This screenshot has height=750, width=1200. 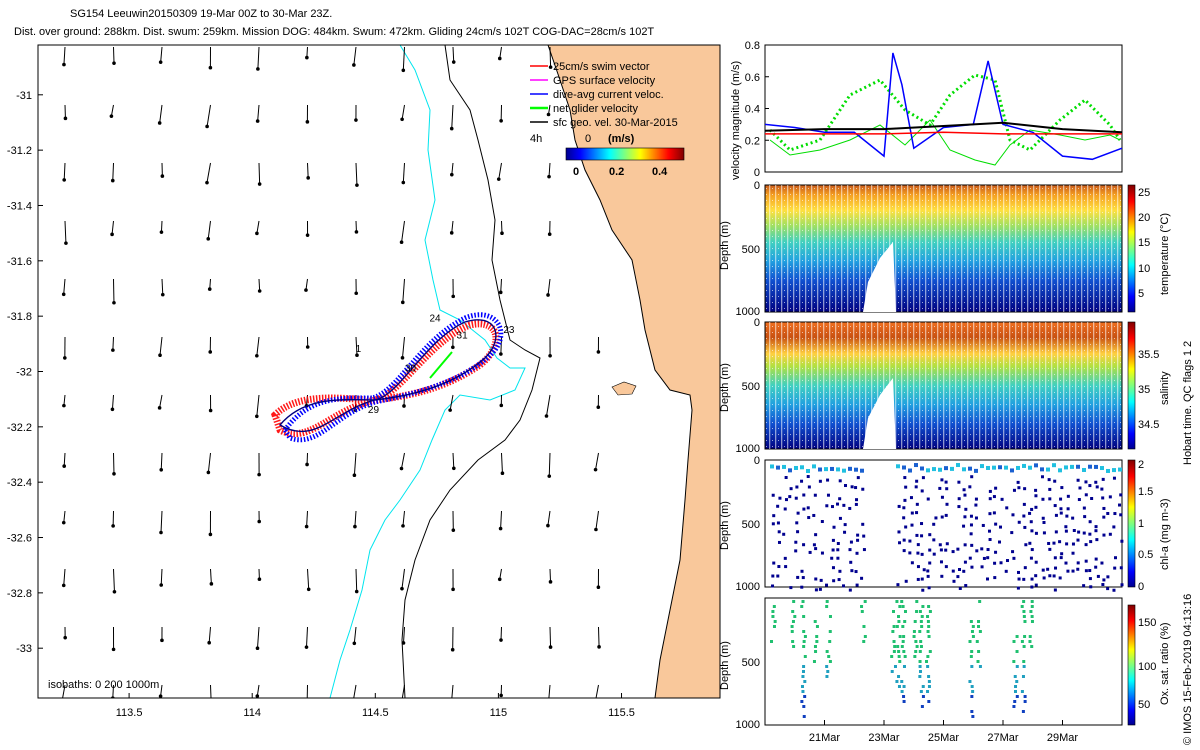 What do you see at coordinates (24, 96) in the screenshot?
I see `lat-tick-label: -31` at bounding box center [24, 96].